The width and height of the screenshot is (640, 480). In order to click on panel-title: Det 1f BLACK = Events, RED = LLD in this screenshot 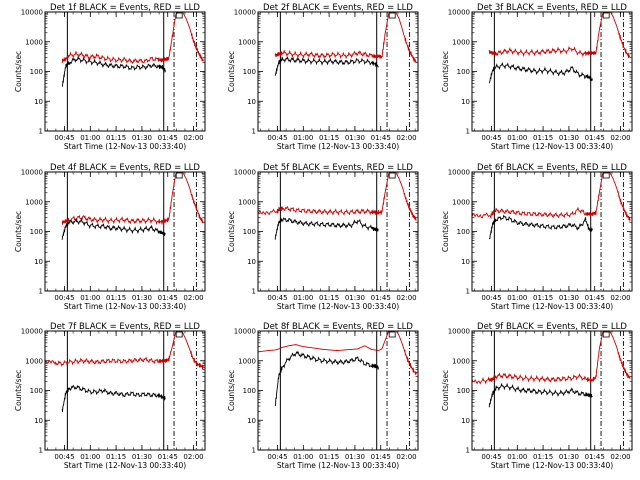, I will do `click(125, 8)`.